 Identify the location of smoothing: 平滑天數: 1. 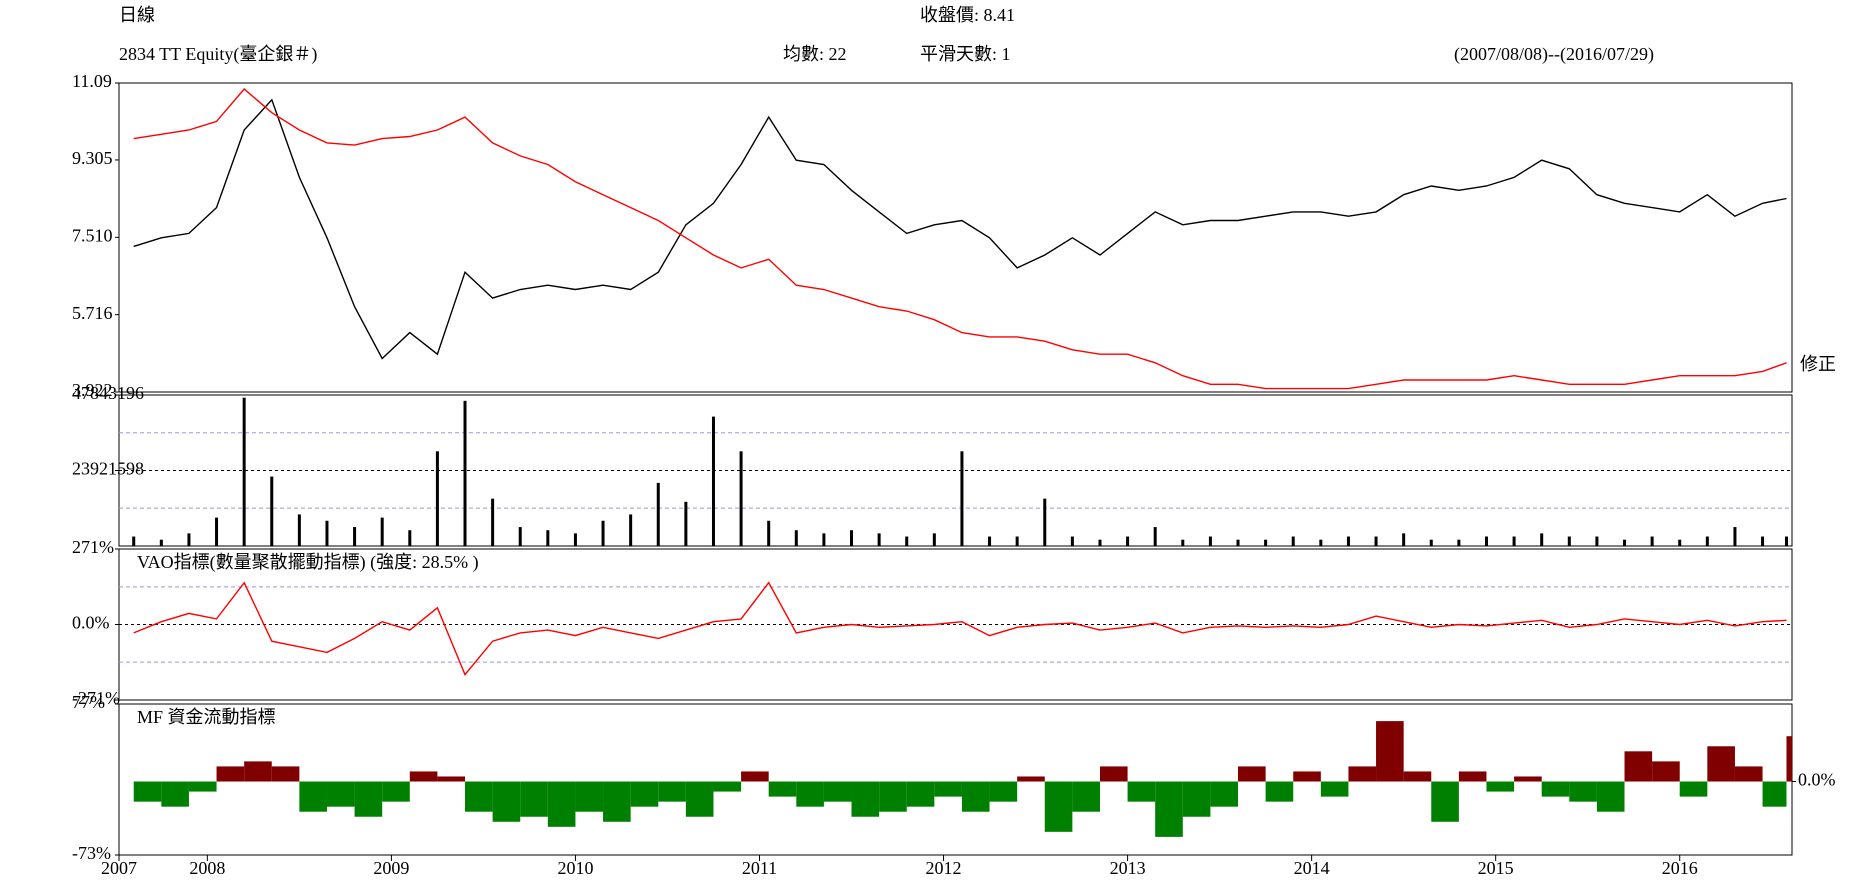
(965, 54).